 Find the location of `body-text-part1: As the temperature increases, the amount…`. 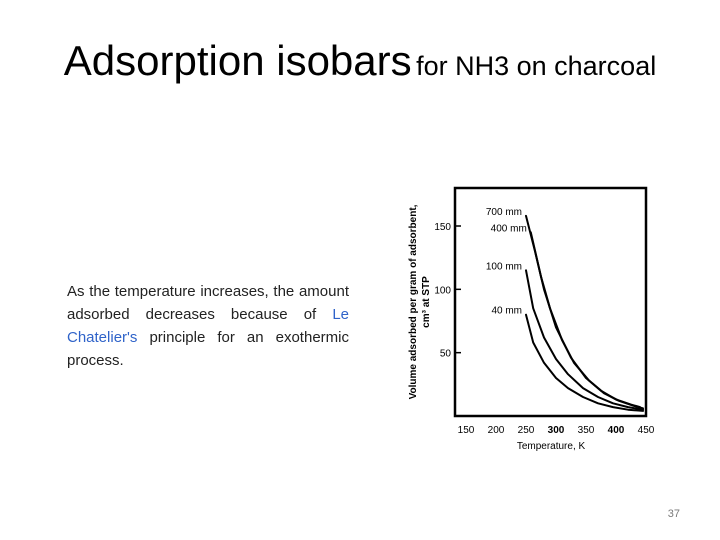

body-text-part1: As the temperature increases, the amount… is located at coordinates (208, 303).